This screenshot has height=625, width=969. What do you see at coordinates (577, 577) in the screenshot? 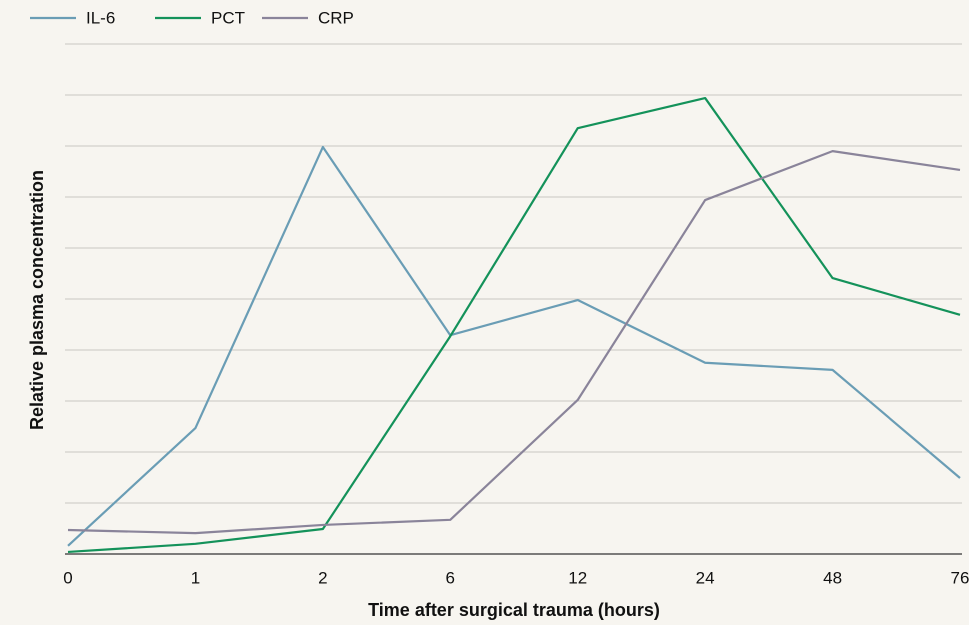
I see `x-tick-label: 12` at bounding box center [577, 577].